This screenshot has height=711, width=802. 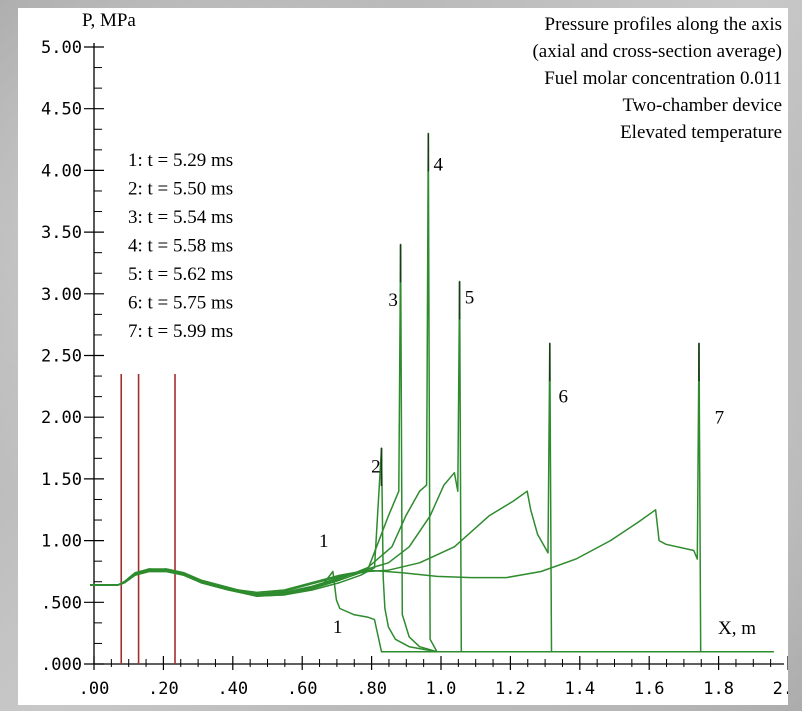 I want to click on x-tick-label: 1.2, so click(x=510, y=689).